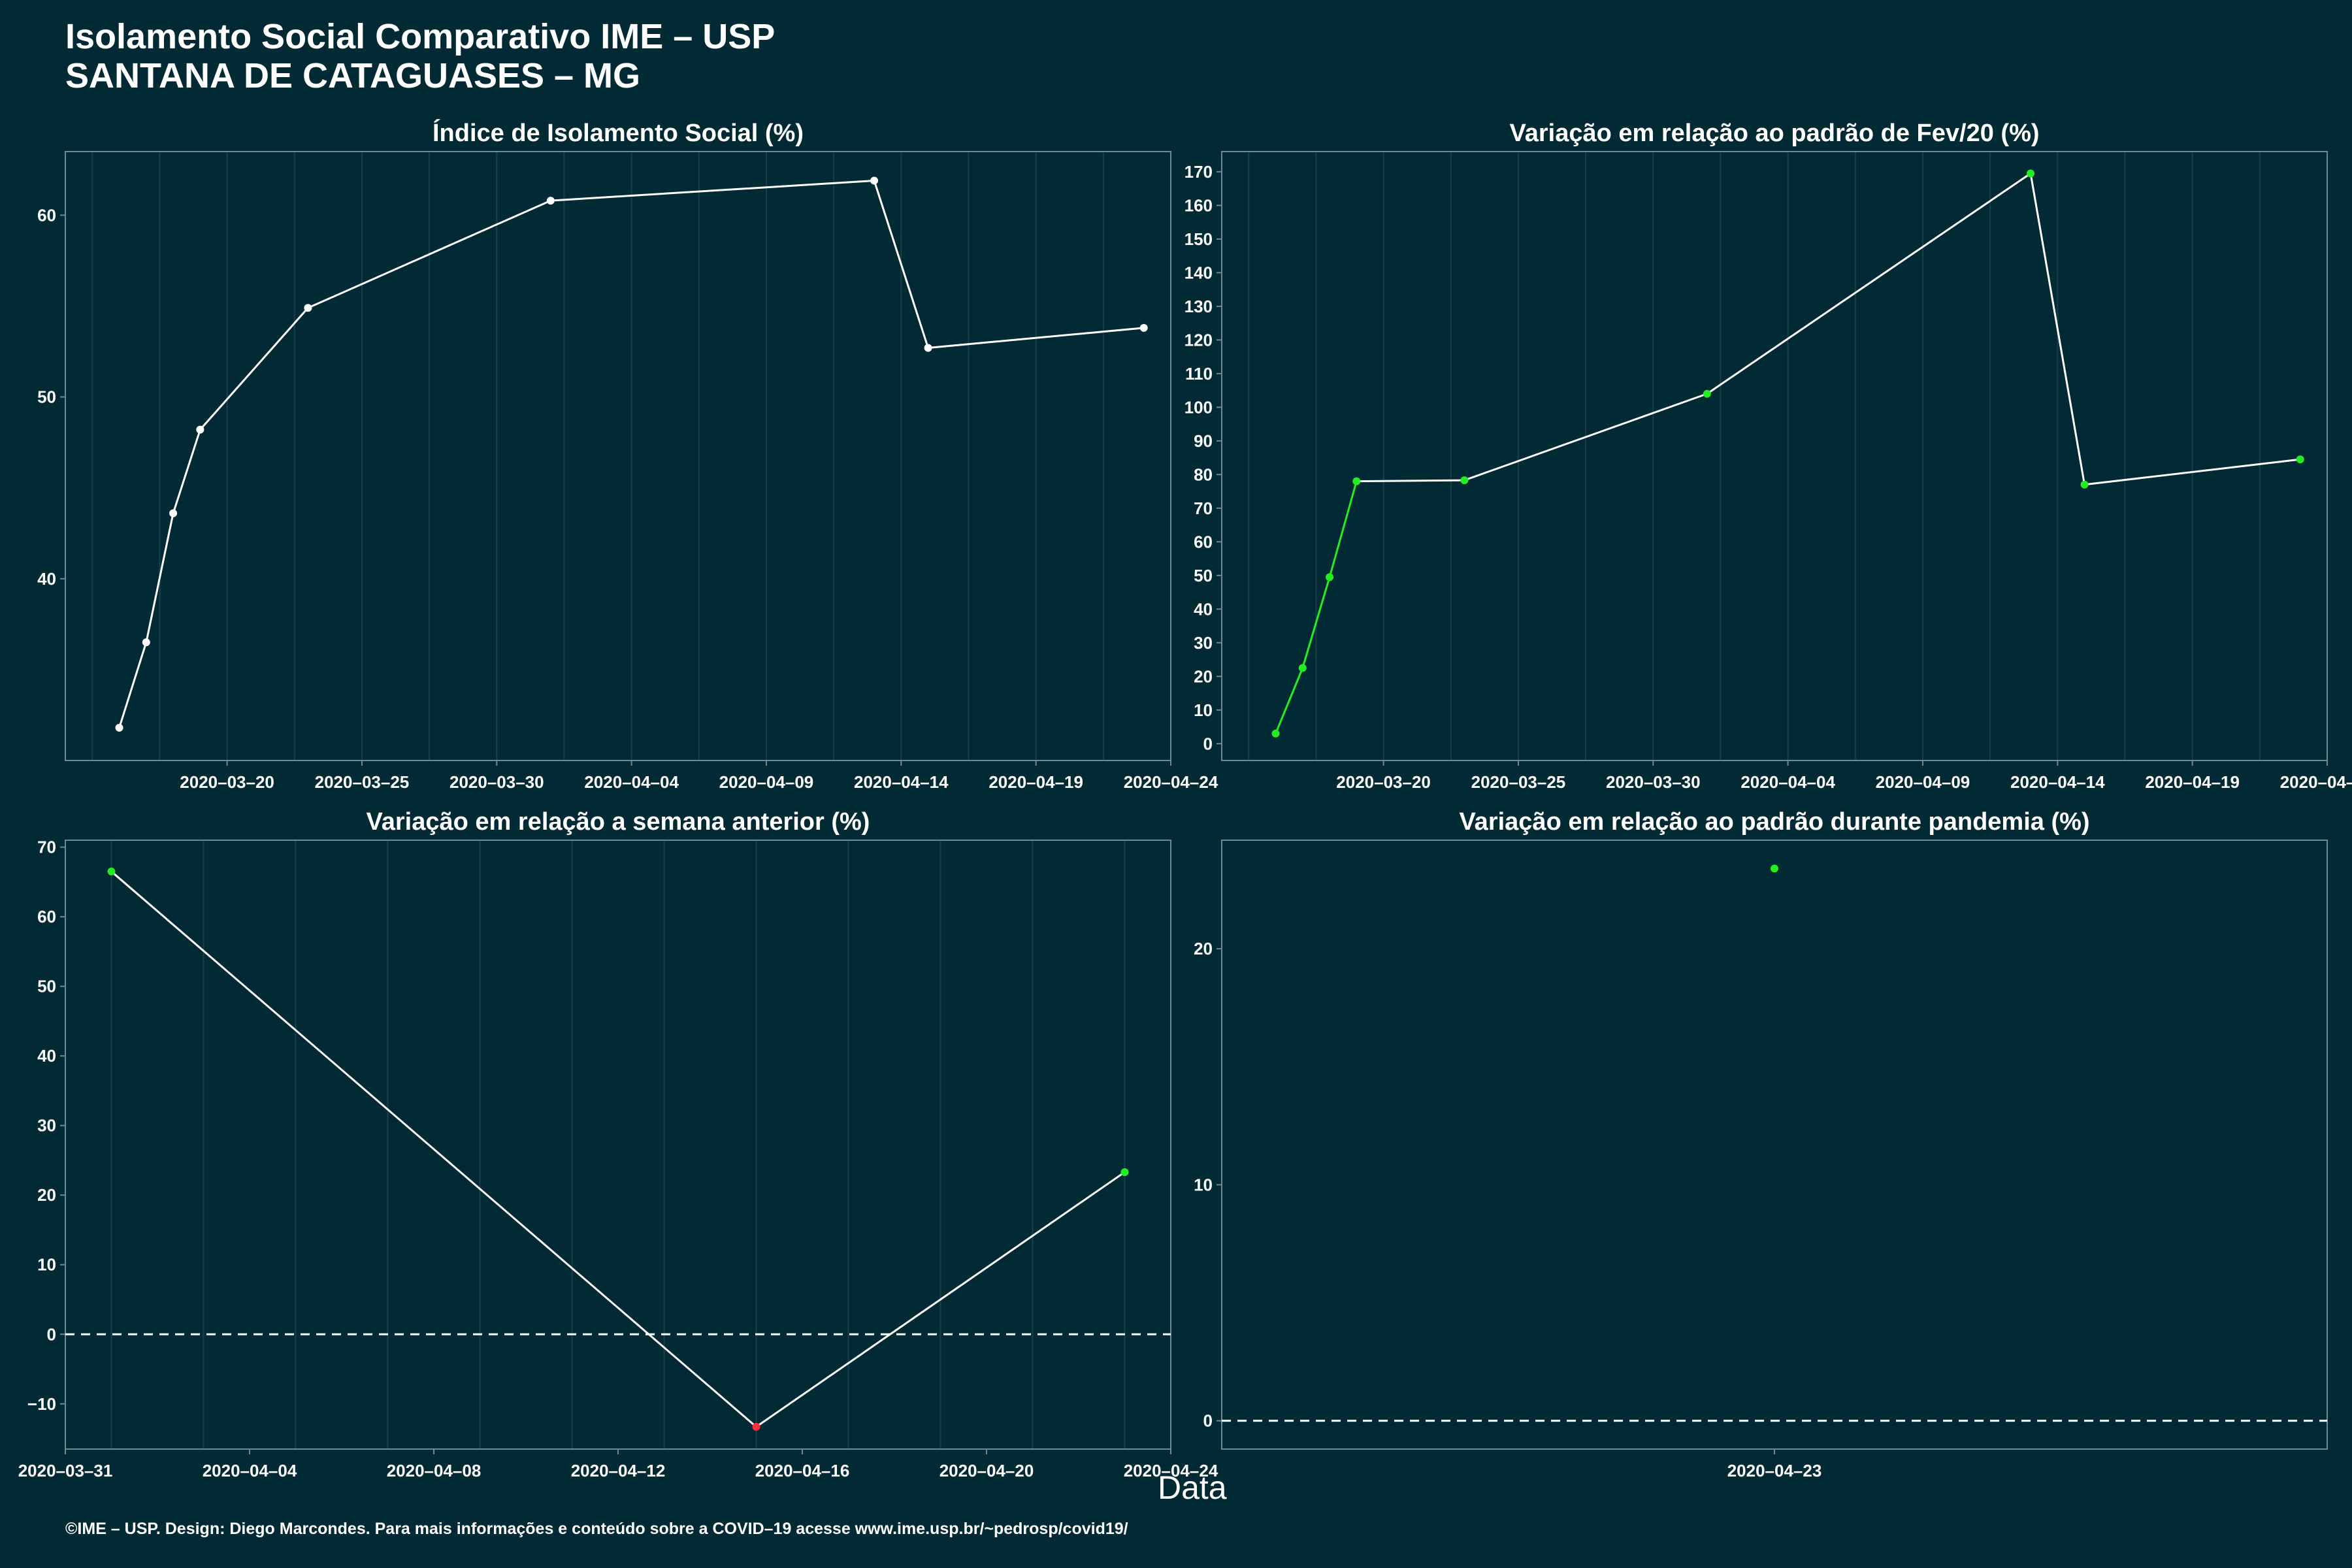  What do you see at coordinates (1198, 205) in the screenshot?
I see `y-tick-label: 160` at bounding box center [1198, 205].